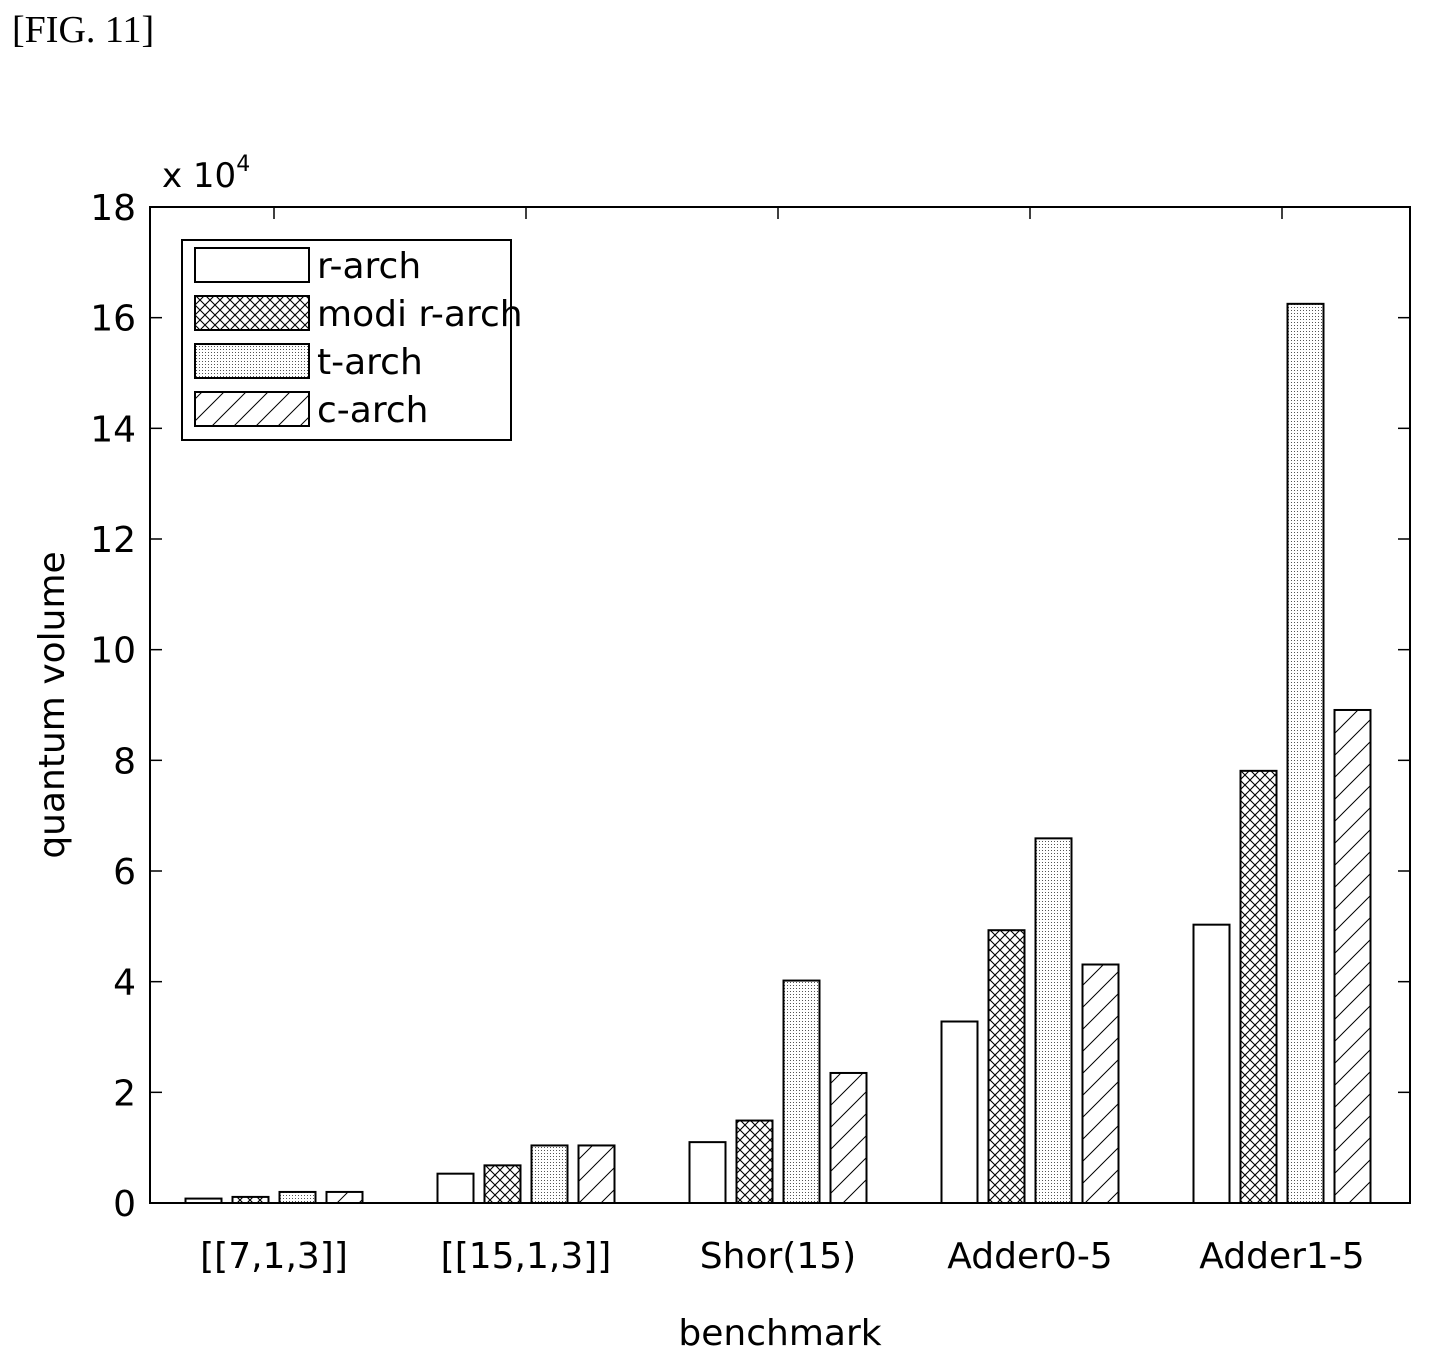  I want to click on legend-label: modi r-arch, so click(420, 314).